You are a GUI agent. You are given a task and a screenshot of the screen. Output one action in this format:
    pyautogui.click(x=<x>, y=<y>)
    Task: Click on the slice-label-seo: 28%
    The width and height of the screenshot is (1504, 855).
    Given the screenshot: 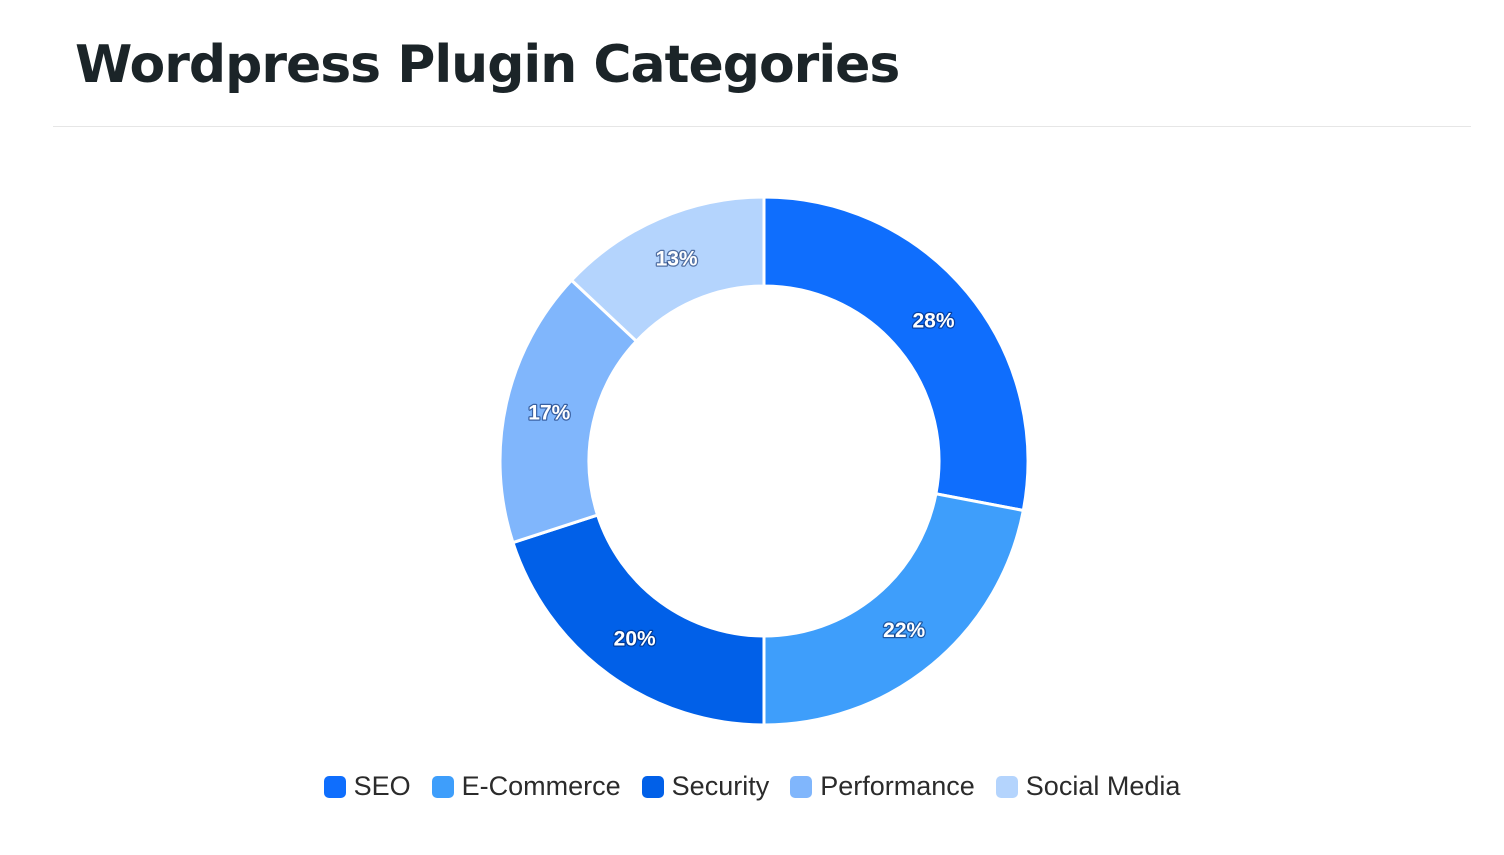 What is the action you would take?
    pyautogui.click(x=933, y=320)
    